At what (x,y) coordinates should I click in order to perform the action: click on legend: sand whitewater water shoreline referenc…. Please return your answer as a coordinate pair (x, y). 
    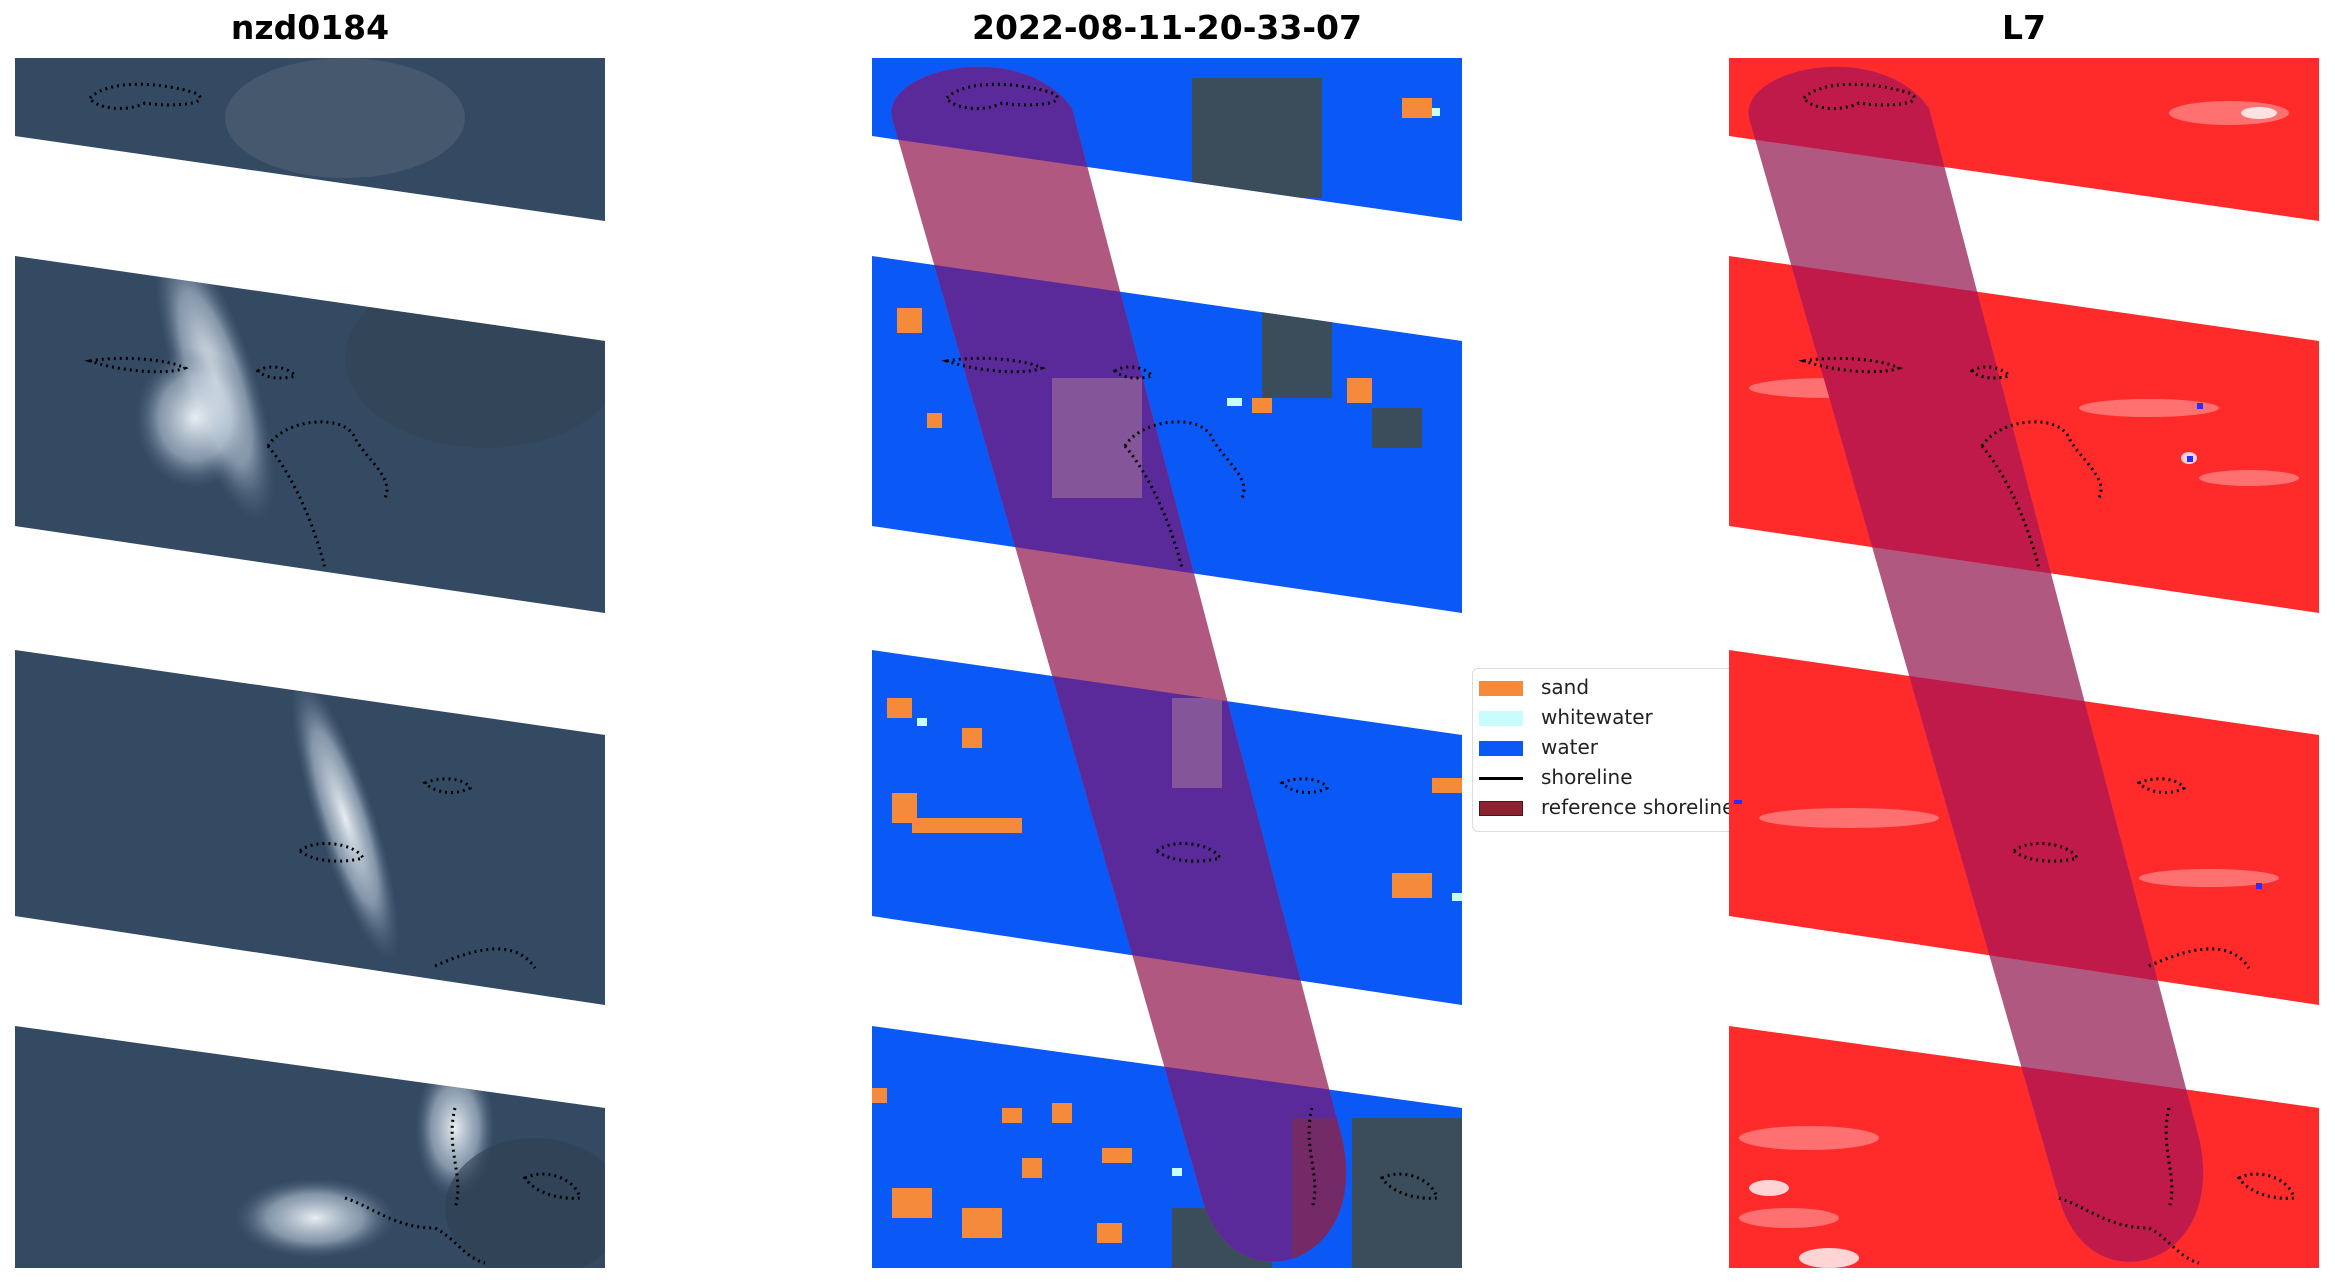
    Looking at the image, I should click on (1603, 750).